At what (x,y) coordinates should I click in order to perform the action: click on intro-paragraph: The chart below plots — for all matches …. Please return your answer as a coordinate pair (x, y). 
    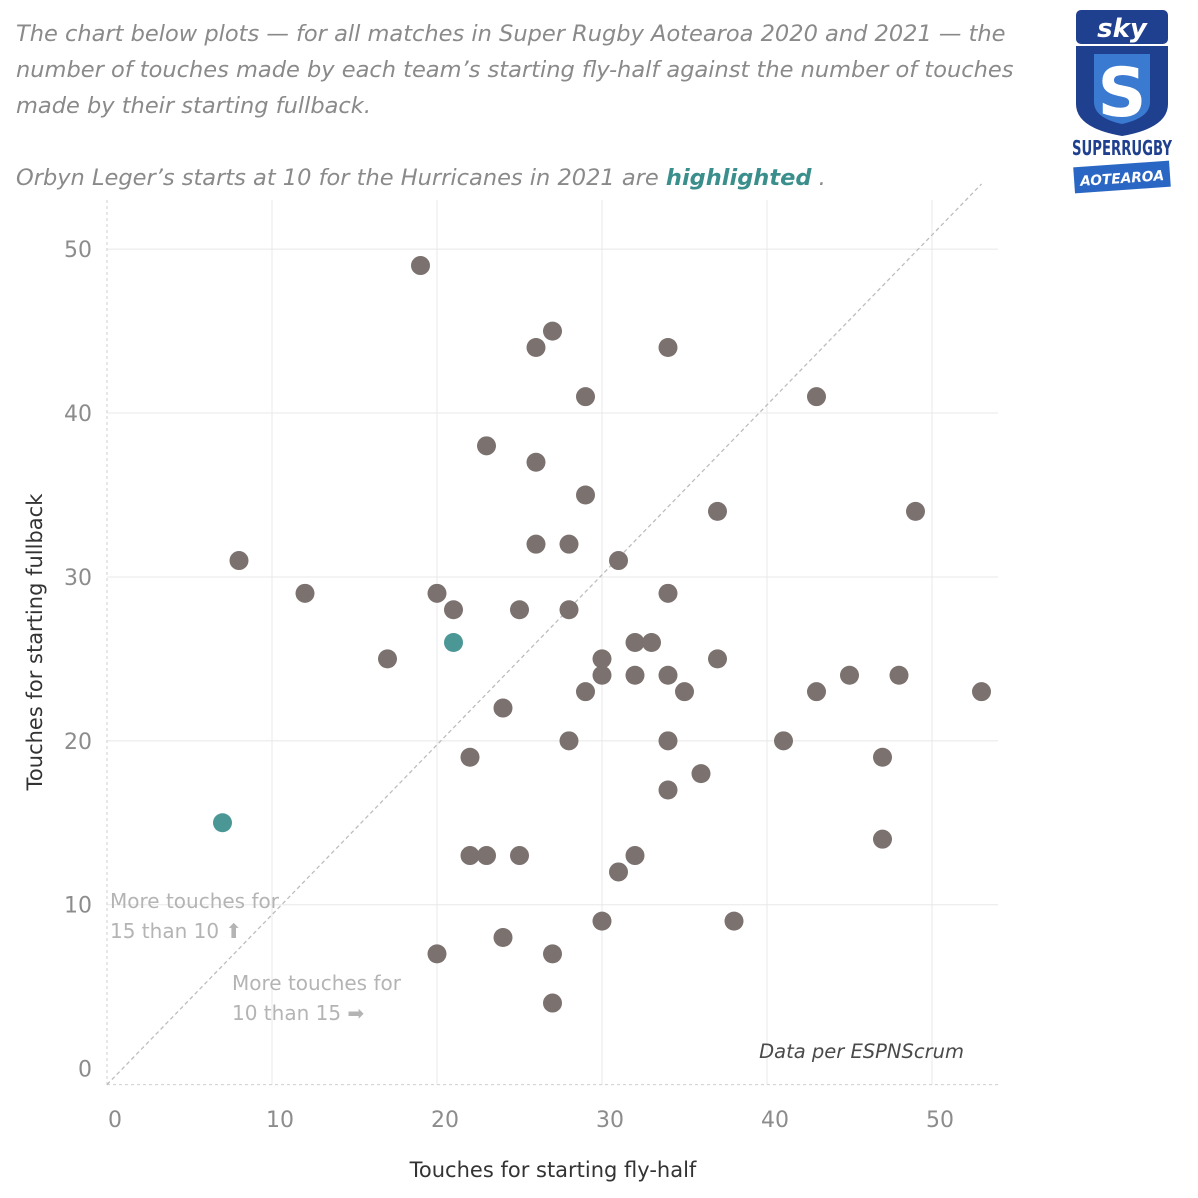
    Looking at the image, I should click on (515, 70).